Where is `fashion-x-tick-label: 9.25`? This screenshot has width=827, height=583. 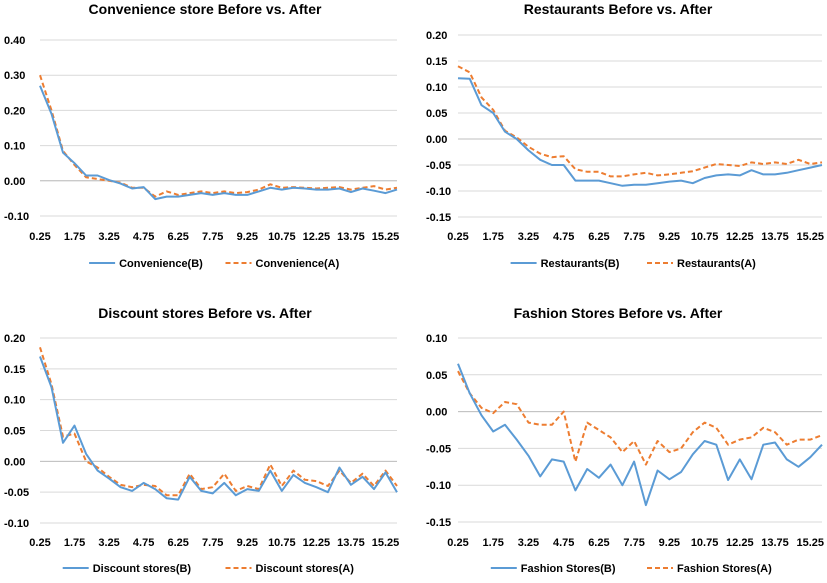 fashion-x-tick-label: 9.25 is located at coordinates (669, 543).